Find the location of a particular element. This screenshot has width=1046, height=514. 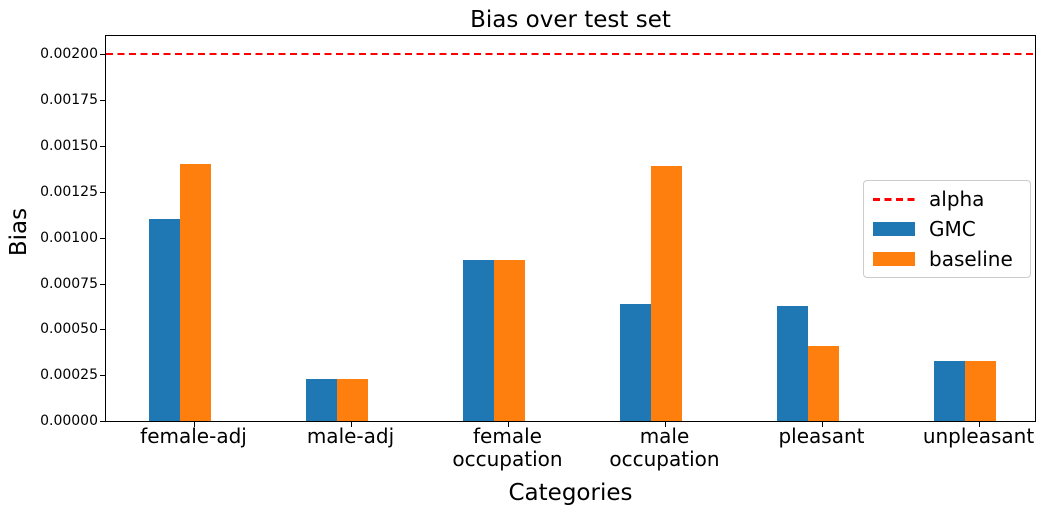

legend-label-gmc: GMC is located at coordinates (952, 229).